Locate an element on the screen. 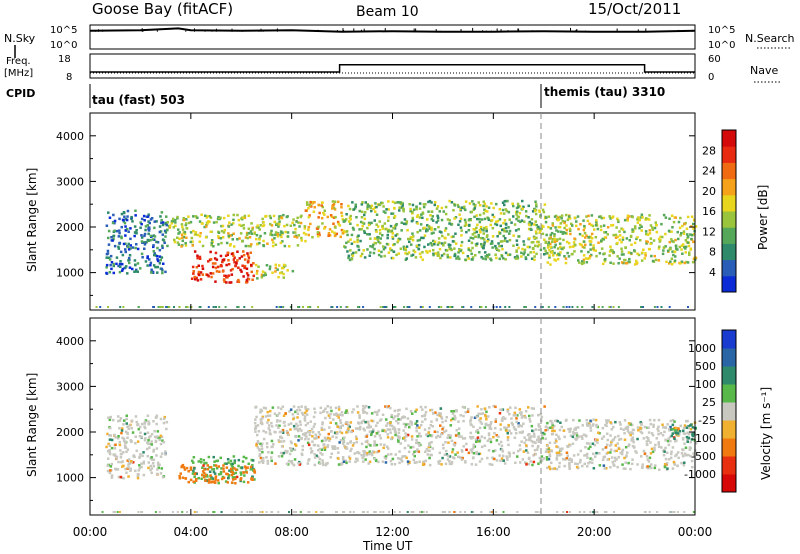 This screenshot has width=800, height=554. colorbar-swatch is located at coordinates (729, 219).